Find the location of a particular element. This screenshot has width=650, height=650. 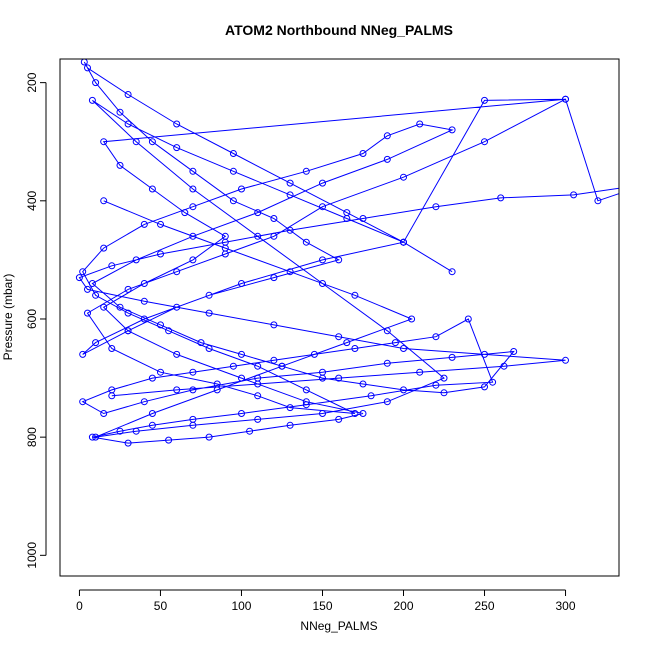

y-tick-label: 400 is located at coordinates (32, 200).